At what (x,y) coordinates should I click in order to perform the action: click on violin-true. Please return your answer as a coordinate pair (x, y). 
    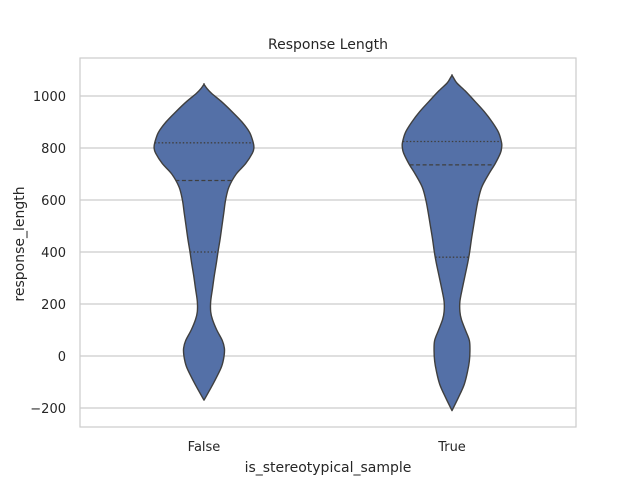
    Looking at the image, I should click on (452, 243).